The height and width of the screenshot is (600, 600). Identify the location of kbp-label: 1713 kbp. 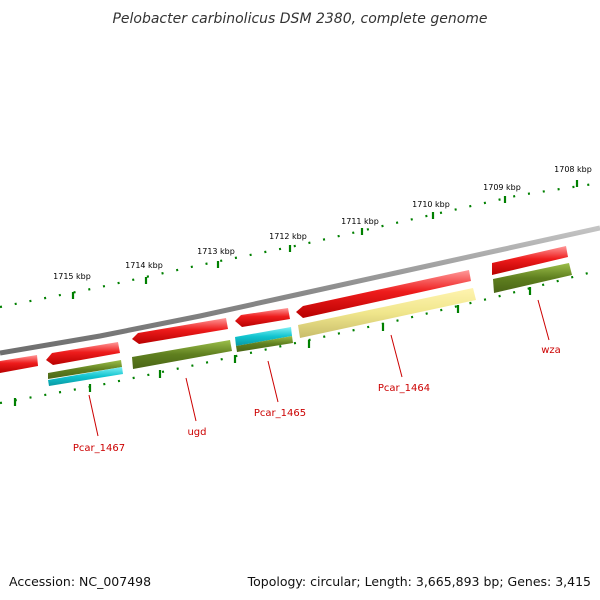
(216, 251).